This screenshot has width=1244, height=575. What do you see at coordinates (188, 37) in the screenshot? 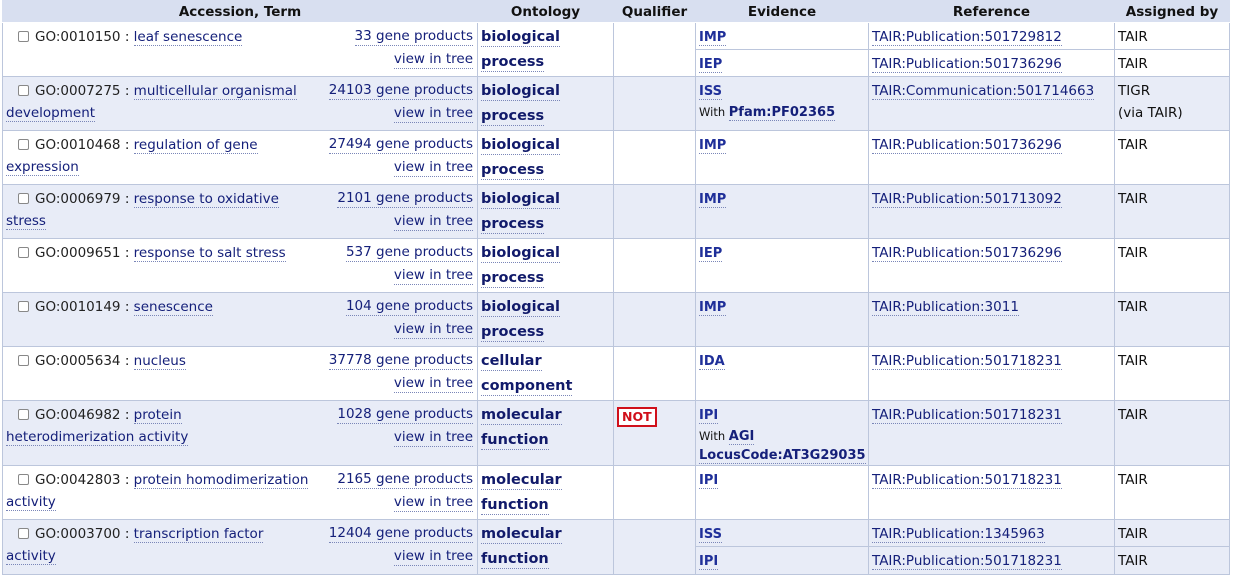
I see `go-term-link: leaf senescence` at bounding box center [188, 37].